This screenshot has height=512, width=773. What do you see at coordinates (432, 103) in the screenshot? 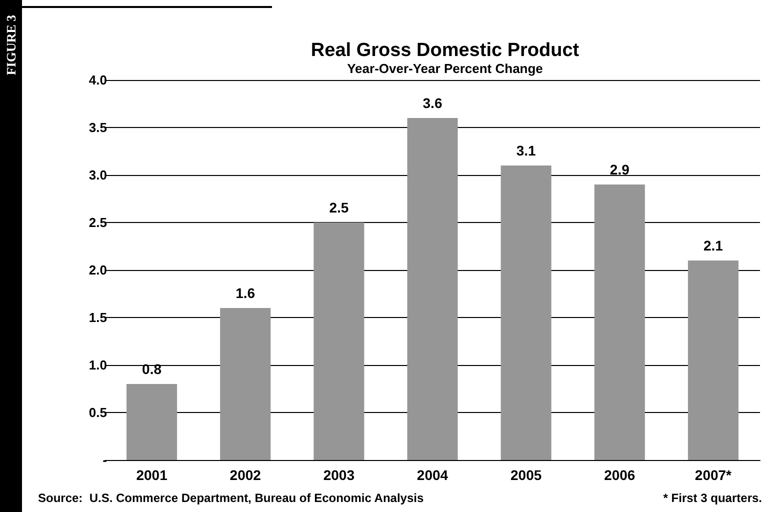
I see `data-label: 3.6` at bounding box center [432, 103].